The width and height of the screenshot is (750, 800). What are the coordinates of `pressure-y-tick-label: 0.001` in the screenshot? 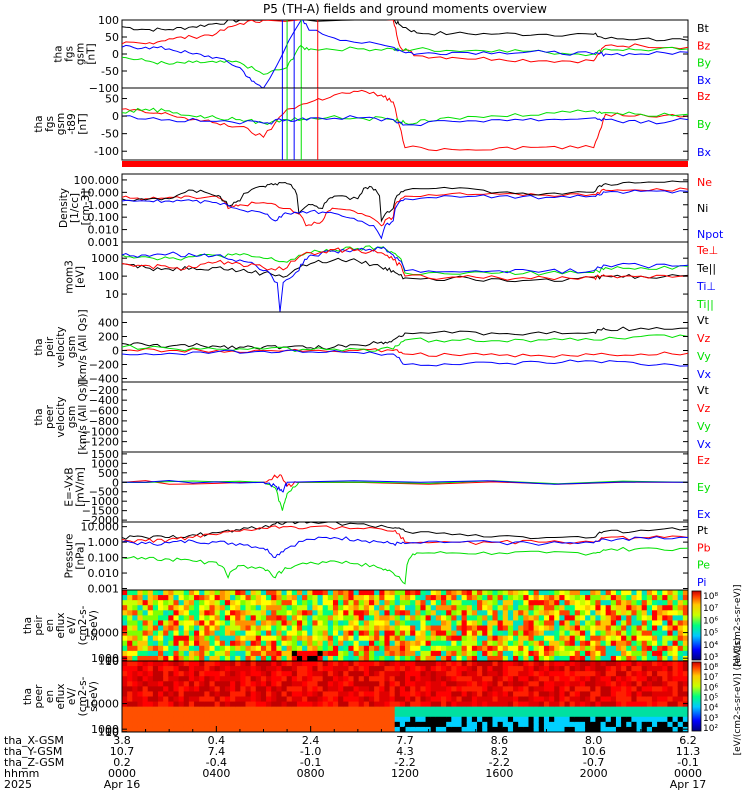 It's located at (104, 589).